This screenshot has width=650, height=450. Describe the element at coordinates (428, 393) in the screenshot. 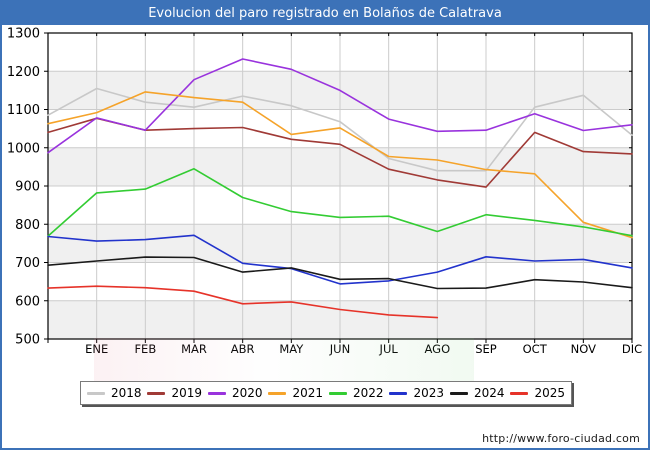

I see `legend-label-2023: 2023` at that location.